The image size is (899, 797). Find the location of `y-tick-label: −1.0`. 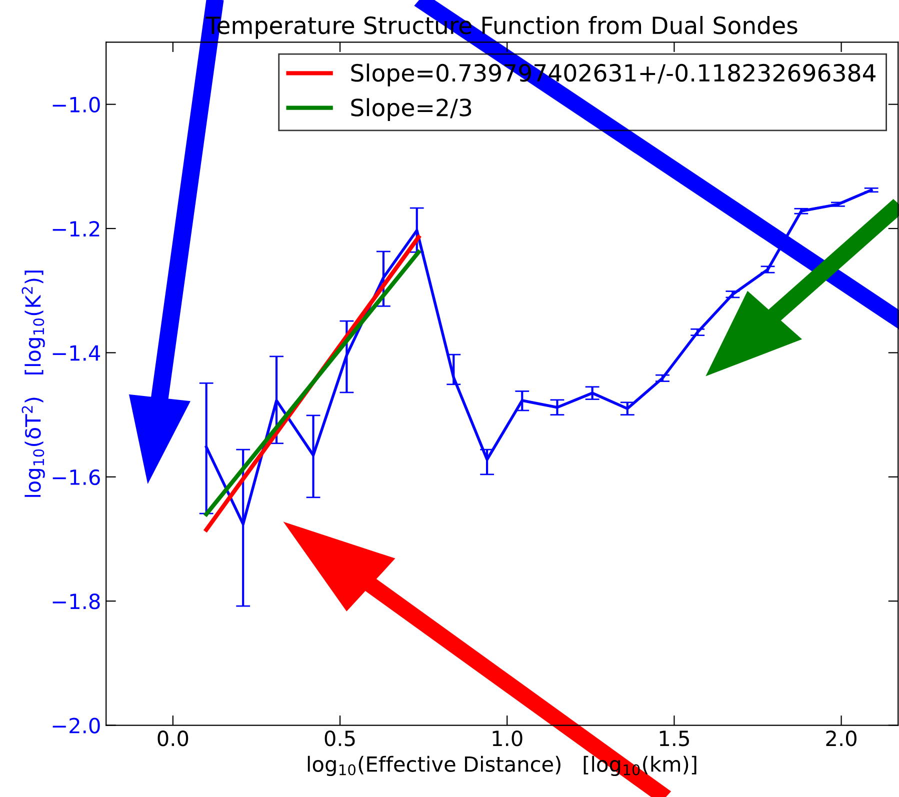

y-tick-label: −1.0 is located at coordinates (76, 104).